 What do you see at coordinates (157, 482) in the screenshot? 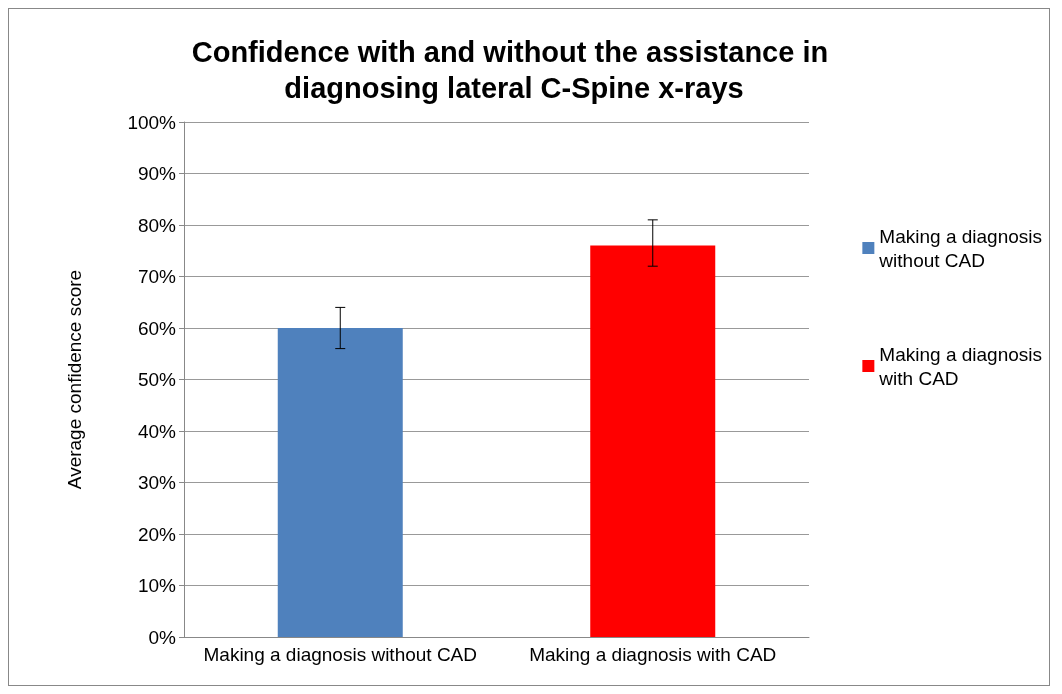
I see `y-tick-label: 30%` at bounding box center [157, 482].